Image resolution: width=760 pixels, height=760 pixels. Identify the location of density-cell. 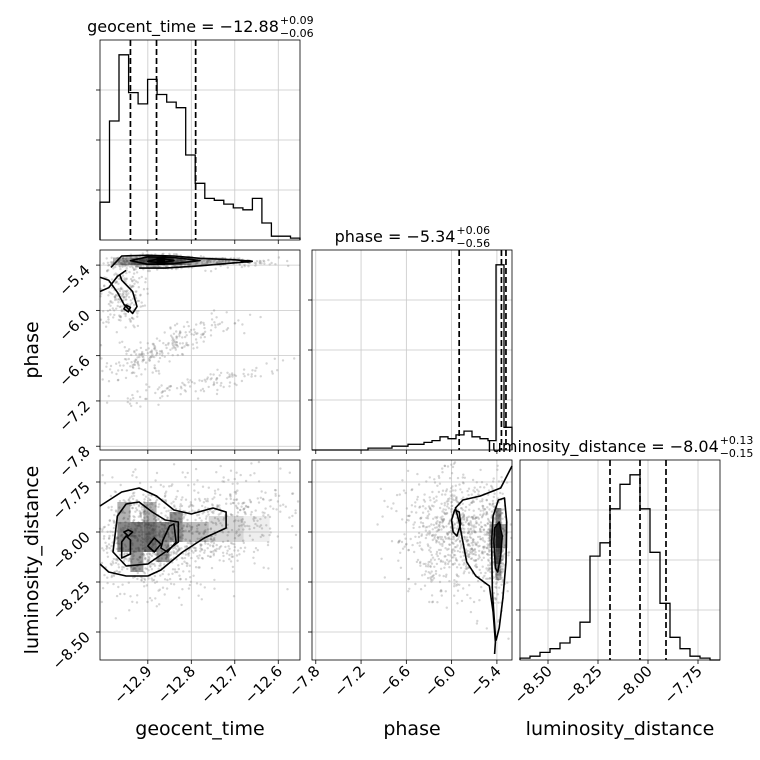
(176, 527).